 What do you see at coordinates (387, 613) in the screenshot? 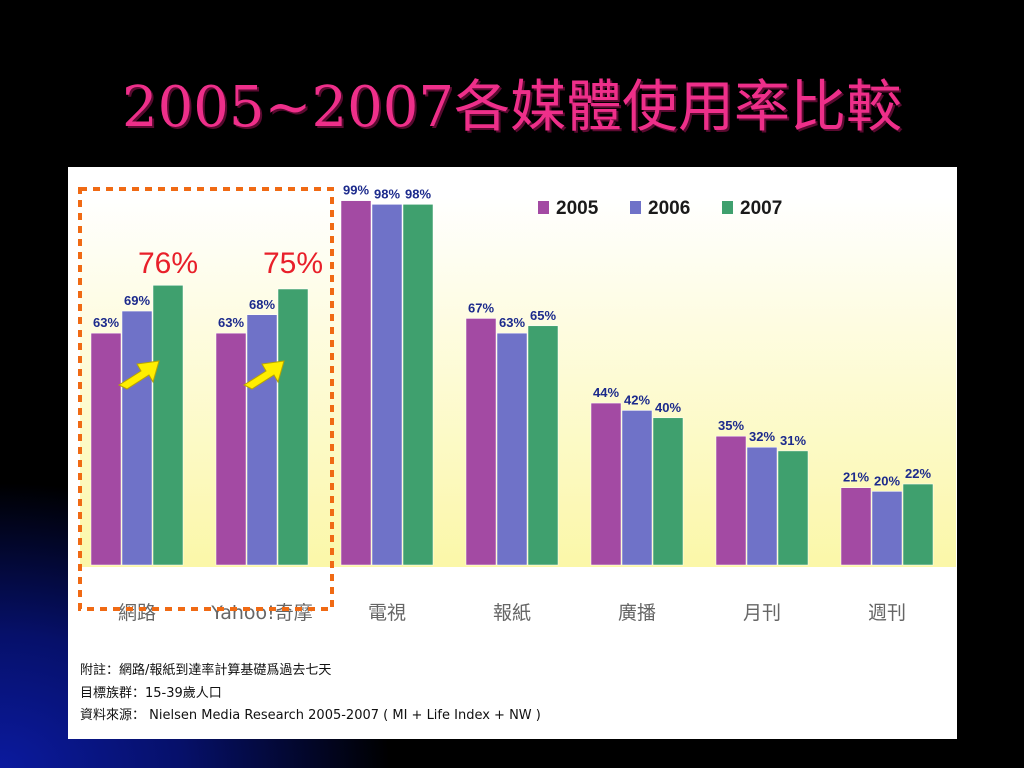
I see `category-label-2: 電視` at bounding box center [387, 613].